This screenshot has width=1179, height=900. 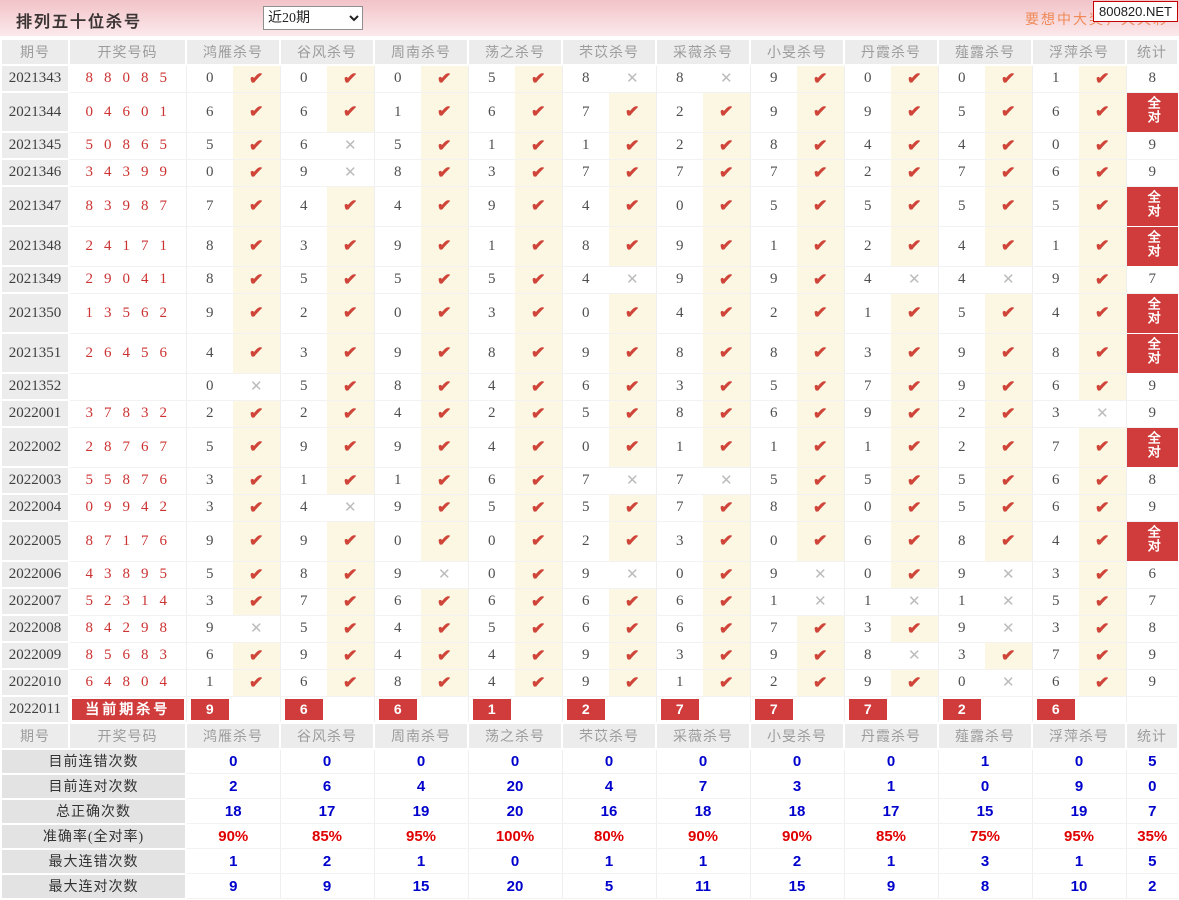 I want to click on col-header-expert-5: 芣苡杀号, so click(x=609, y=735).